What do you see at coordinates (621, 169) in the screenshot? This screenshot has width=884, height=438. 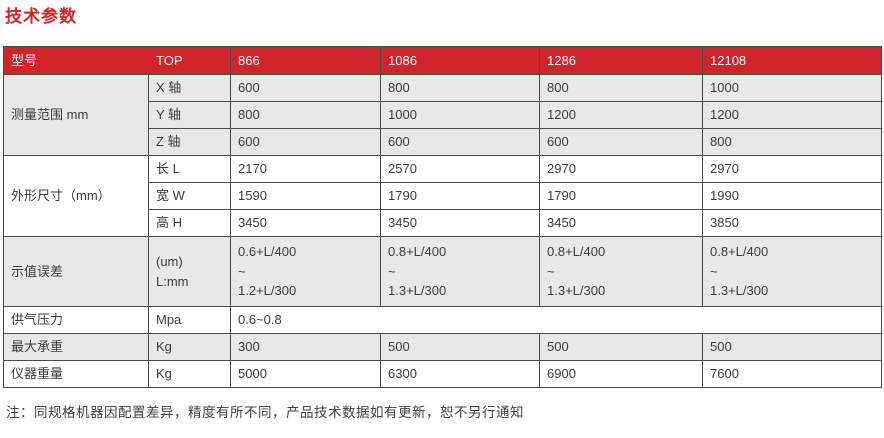 I see `dims-l-1286: 2970` at bounding box center [621, 169].